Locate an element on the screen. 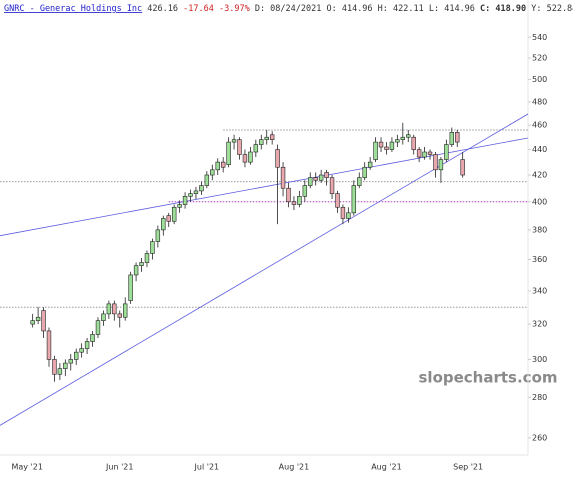  y-tick-label: 260 is located at coordinates (539, 437).